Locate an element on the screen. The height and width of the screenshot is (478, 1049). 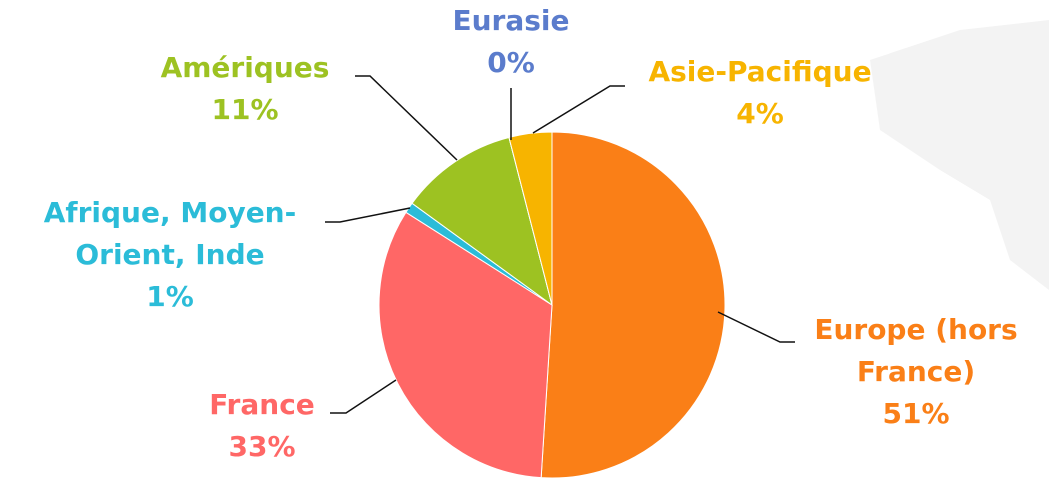
category-label: Asie-Pacifique is located at coordinates (760, 71).